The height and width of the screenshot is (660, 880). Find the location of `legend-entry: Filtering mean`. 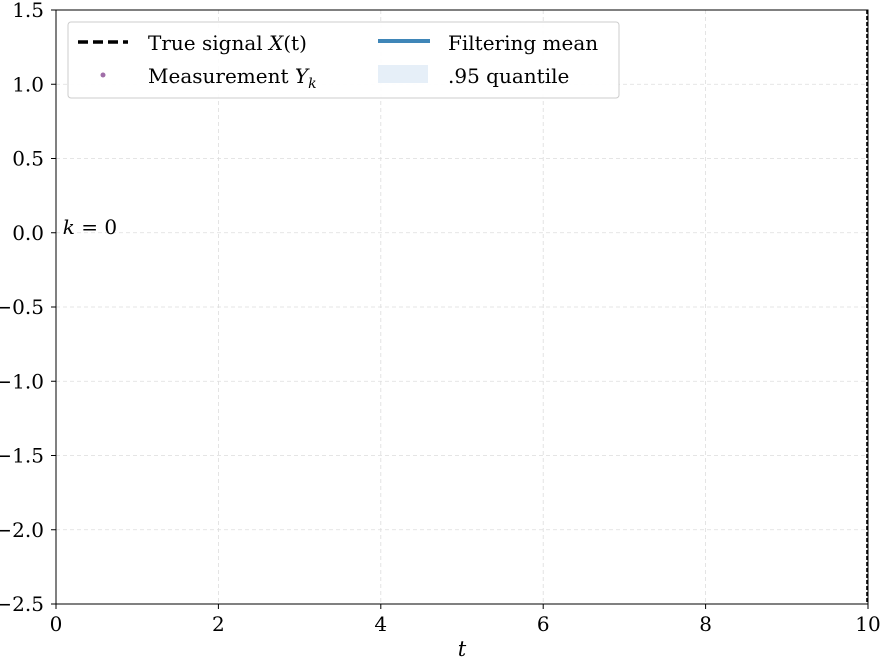

legend-entry: Filtering mean is located at coordinates (488, 43).